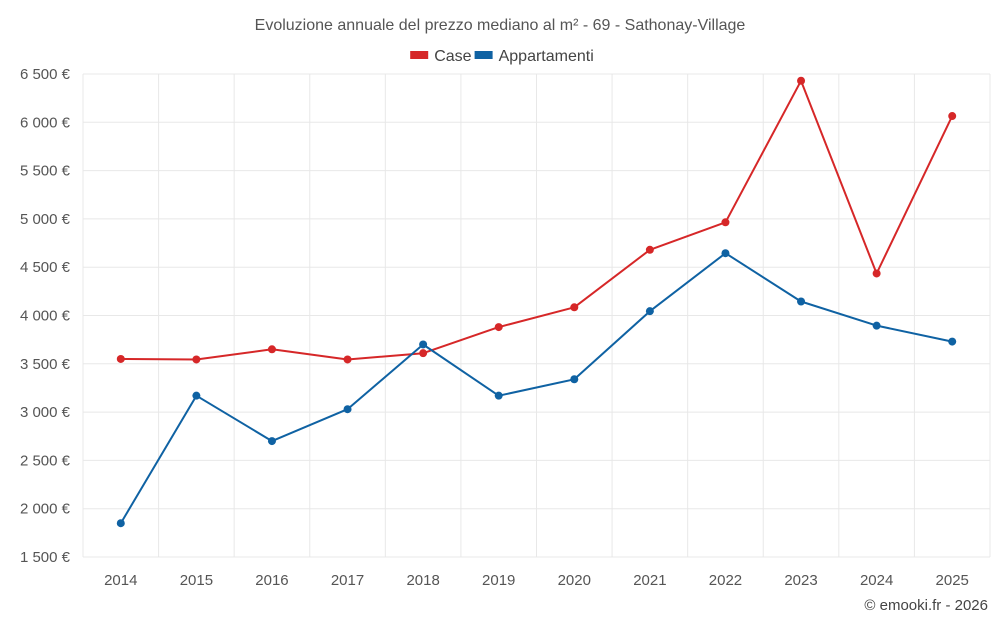 Image resolution: width=1000 pixels, height=625 pixels. I want to click on x-tick-label: 2021, so click(649, 580).